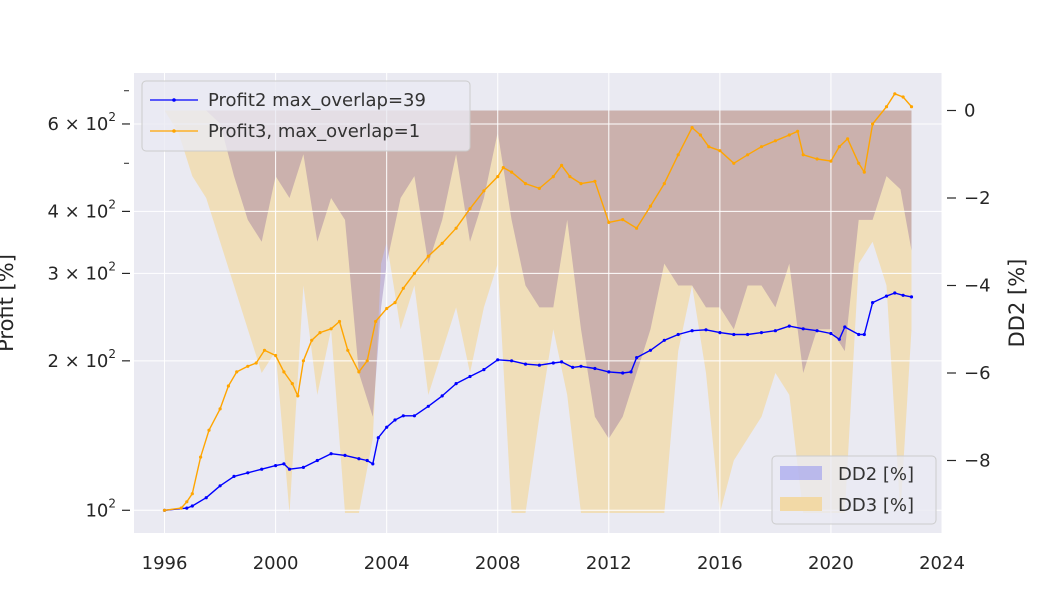  I want to click on y2-tick-label: −6, so click(977, 373).